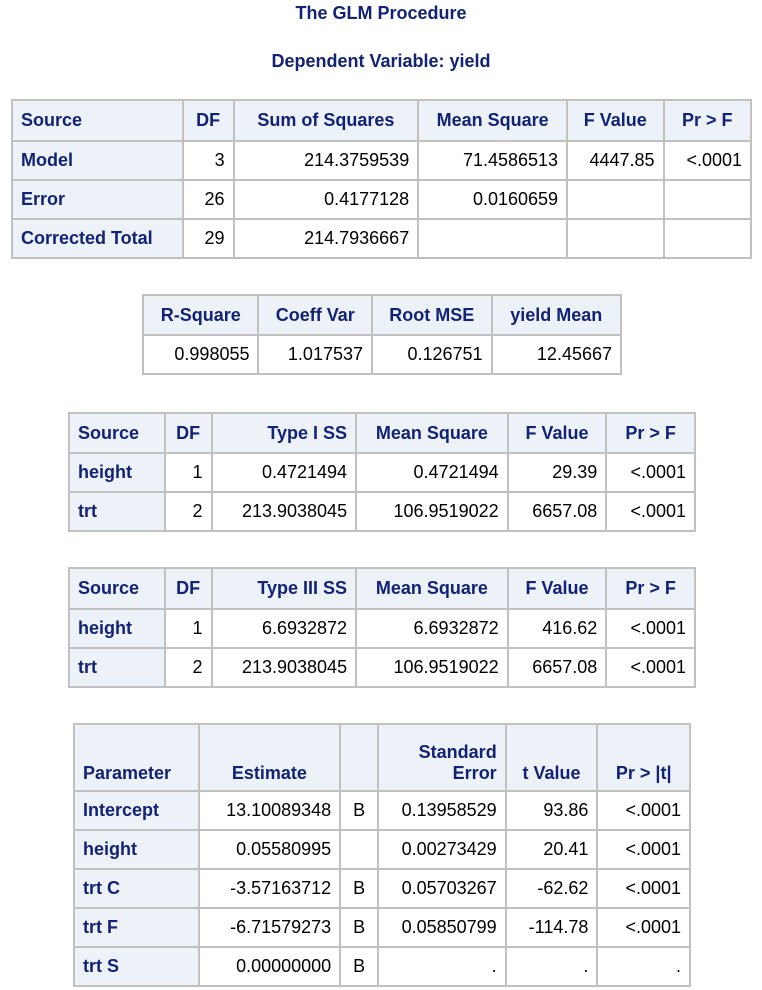 Image resolution: width=762 pixels, height=990 pixels. What do you see at coordinates (442, 927) in the screenshot?
I see `table-cell: 0.05850799` at bounding box center [442, 927].